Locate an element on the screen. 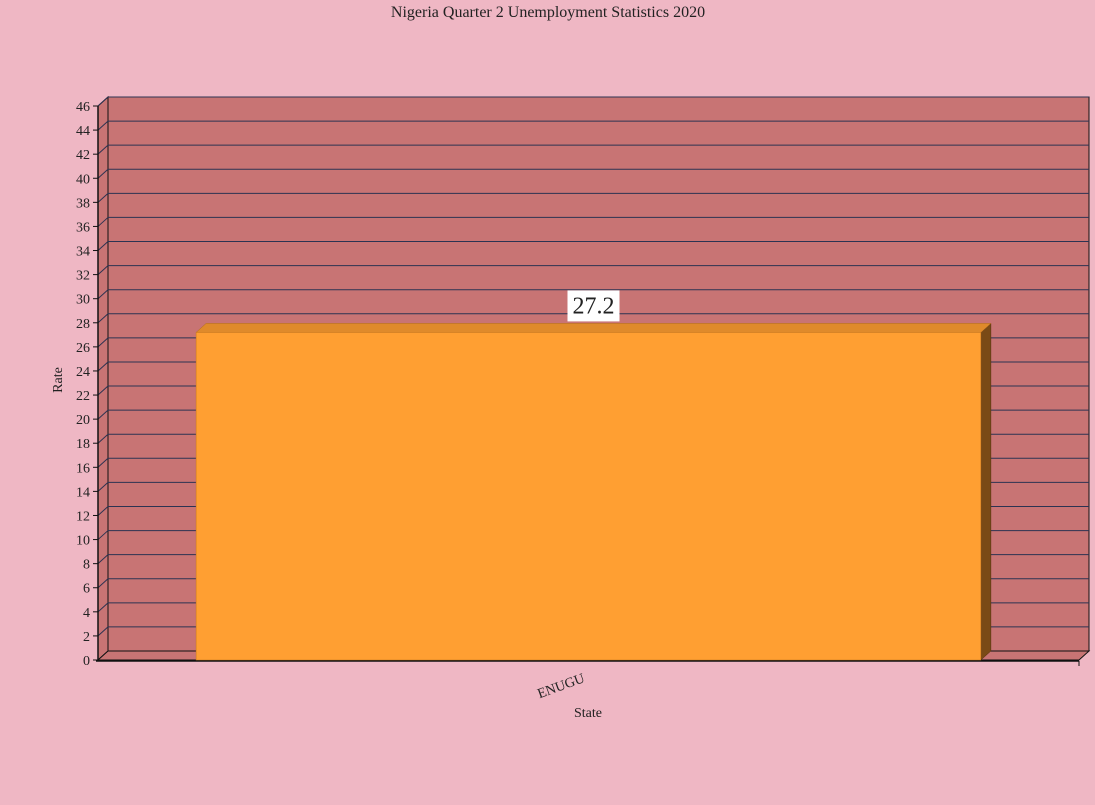 The image size is (1095, 805). y-tick-label: 44 is located at coordinates (83, 131).